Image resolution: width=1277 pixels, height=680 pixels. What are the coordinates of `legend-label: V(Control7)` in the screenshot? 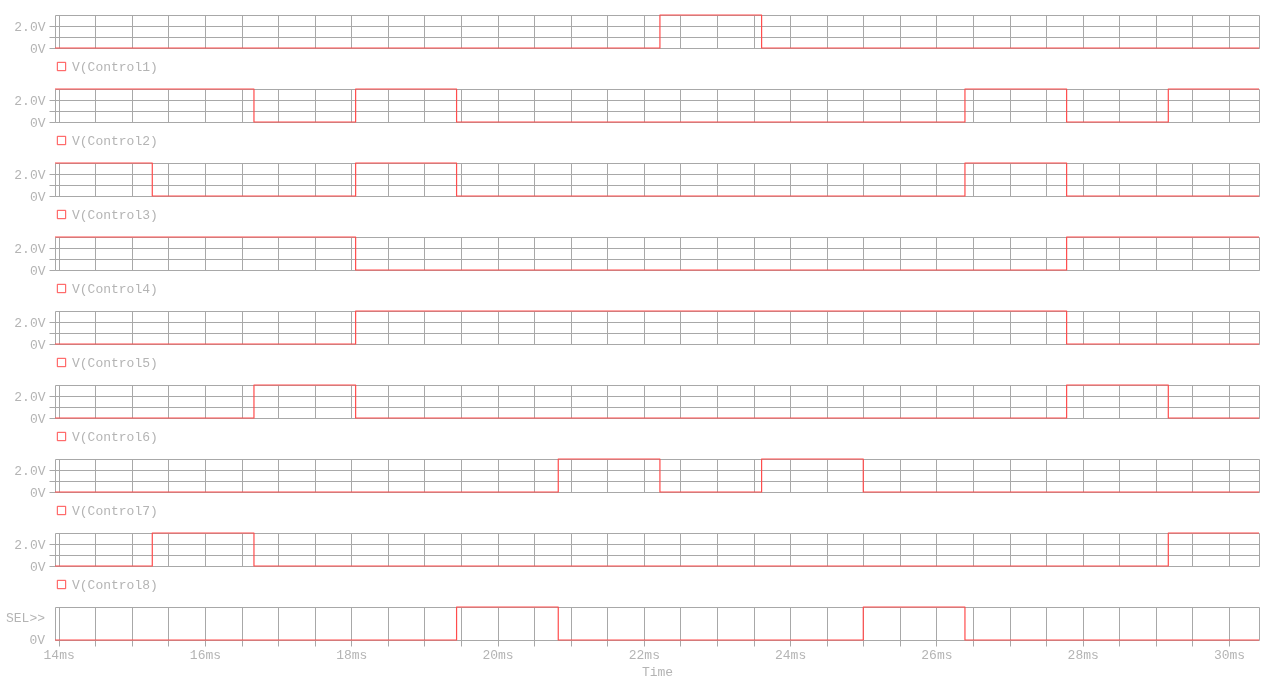 It's located at (115, 511).